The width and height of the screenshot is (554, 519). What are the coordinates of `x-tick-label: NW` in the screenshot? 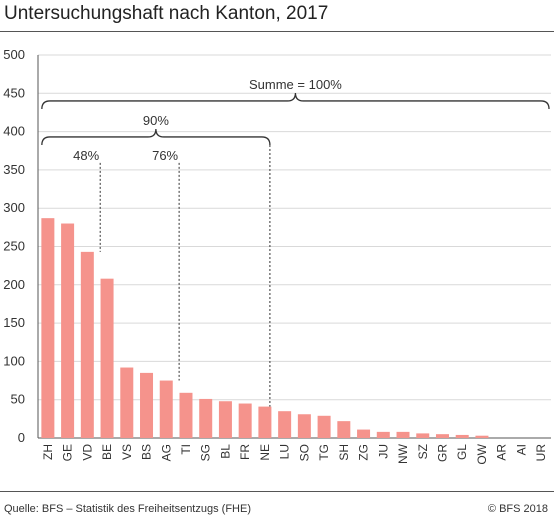 It's located at (403, 453).